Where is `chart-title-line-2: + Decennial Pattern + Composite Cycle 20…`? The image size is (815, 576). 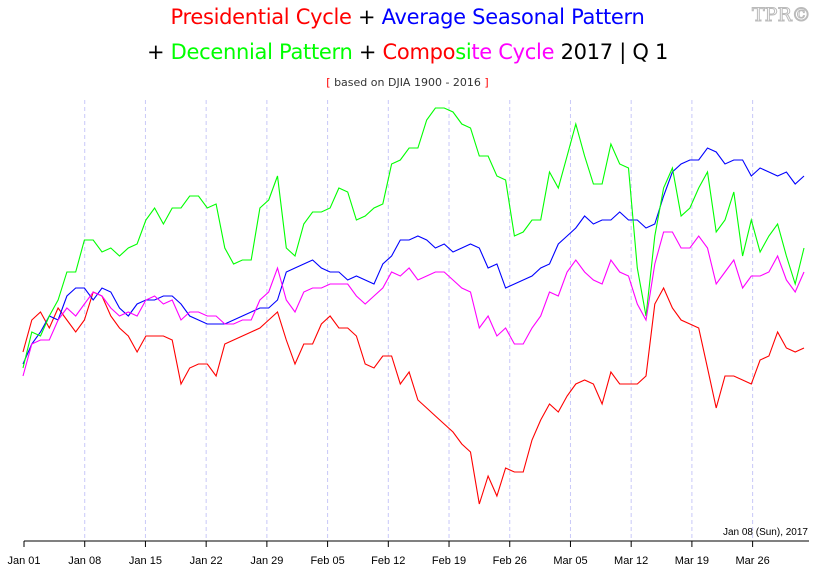 chart-title-line-2: + Decennial Pattern + Composite Cycle 20… is located at coordinates (407, 52).